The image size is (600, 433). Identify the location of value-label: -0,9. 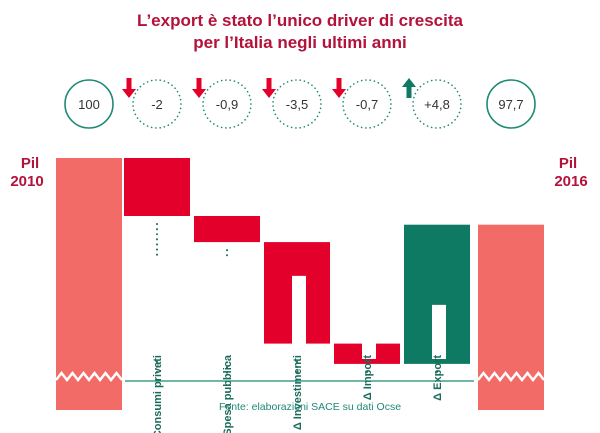
(227, 104).